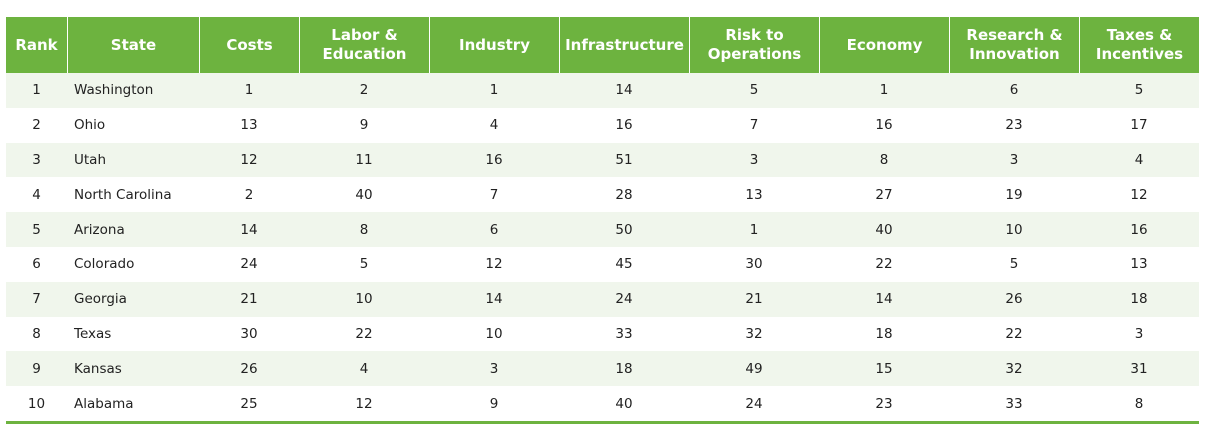 This screenshot has width=1212, height=430. Describe the element at coordinates (624, 405) in the screenshot. I see `cell-infrastructure: 40` at that location.